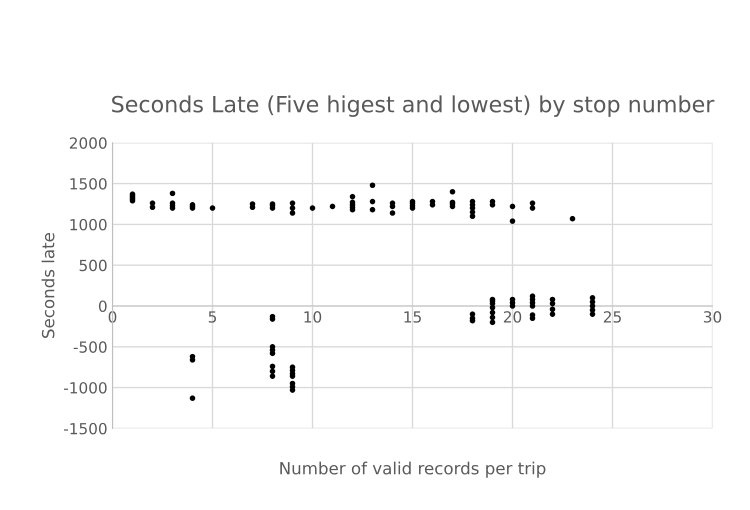 This screenshot has width=750, height=510. What do you see at coordinates (713, 317) in the screenshot?
I see `x-tick-label: 30` at bounding box center [713, 317].